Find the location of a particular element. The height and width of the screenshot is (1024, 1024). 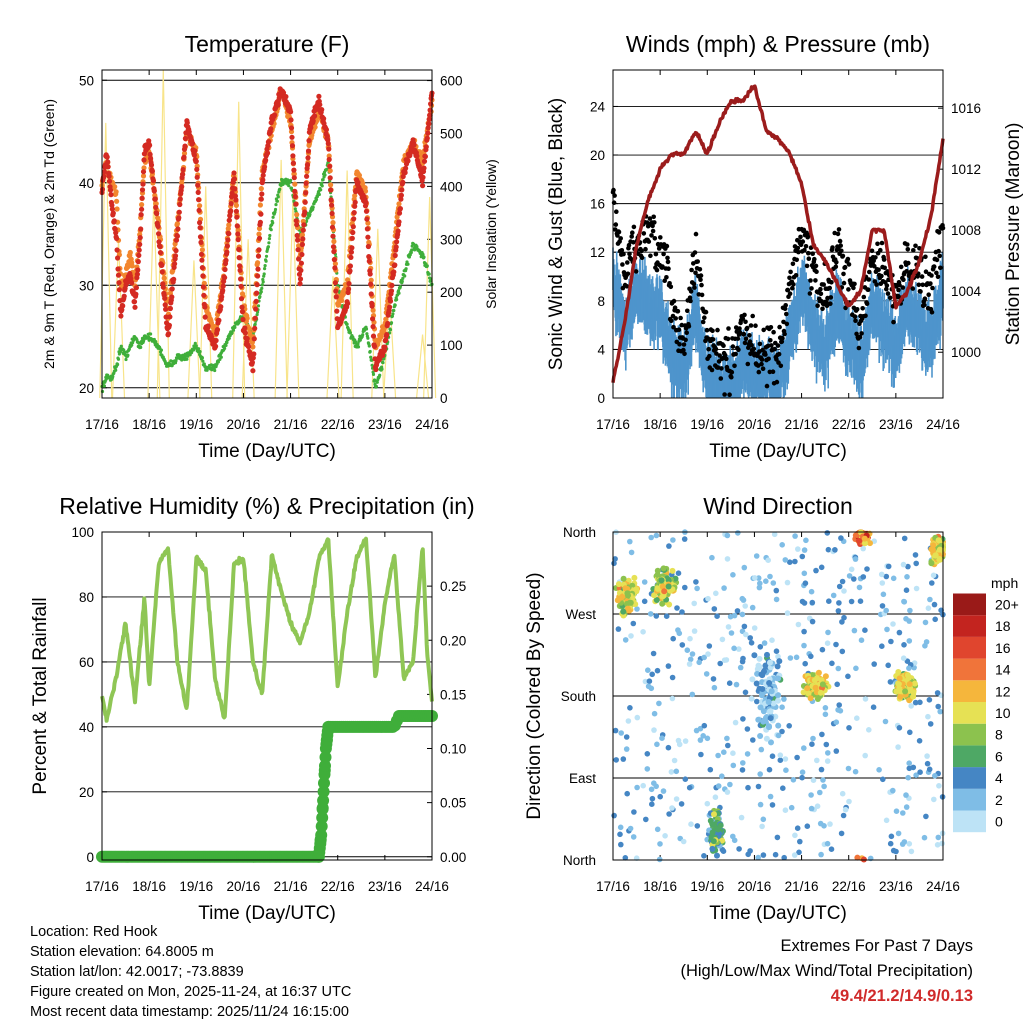

temperature-y2-tick-label: 0 is located at coordinates (444, 398).